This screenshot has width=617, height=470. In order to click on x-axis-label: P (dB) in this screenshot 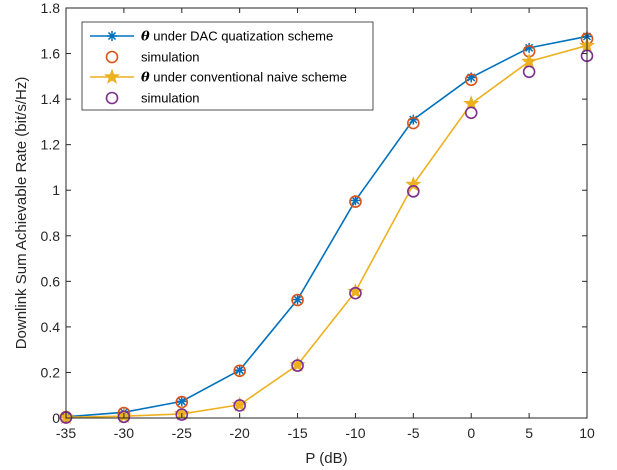, I will do `click(326, 458)`.